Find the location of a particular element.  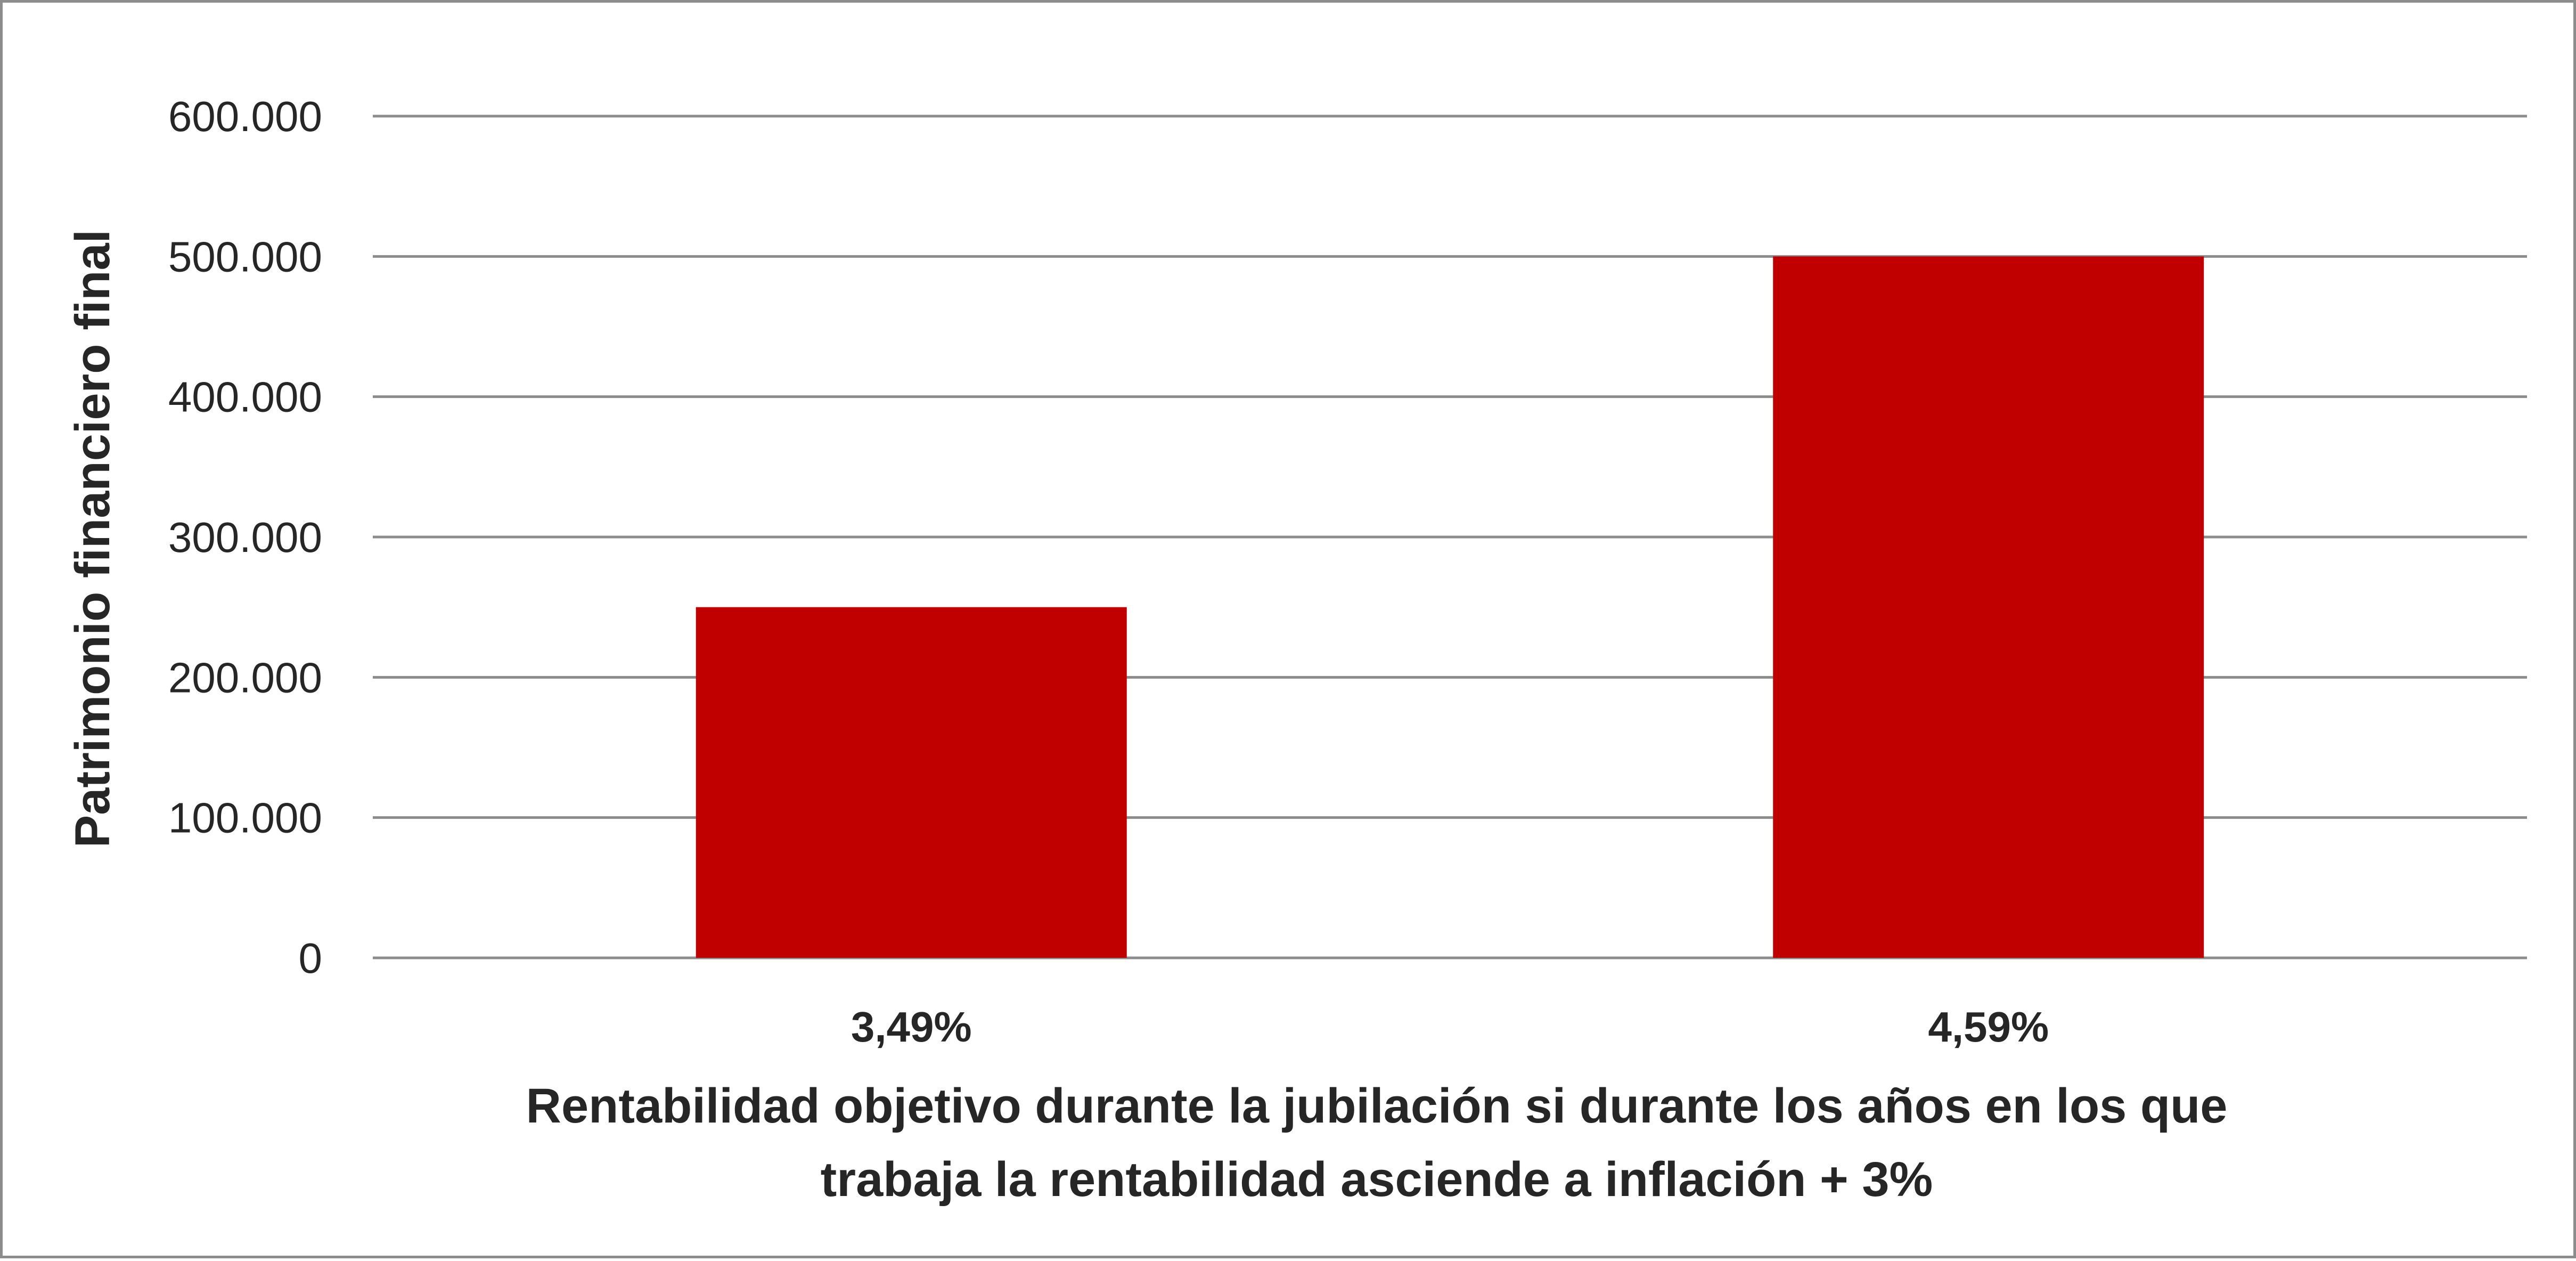

y-tick-label: 600.000 is located at coordinates (245, 117).